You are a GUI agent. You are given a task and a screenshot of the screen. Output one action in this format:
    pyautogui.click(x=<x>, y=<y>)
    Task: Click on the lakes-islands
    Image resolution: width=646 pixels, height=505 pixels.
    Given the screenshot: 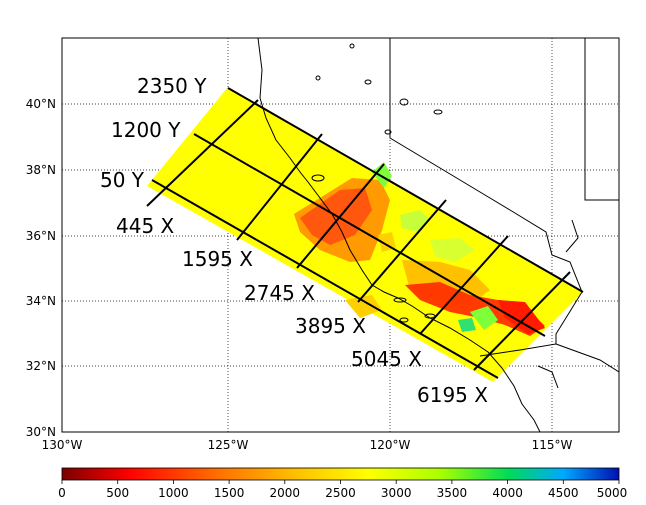 What is the action you would take?
    pyautogui.click(x=377, y=183)
    